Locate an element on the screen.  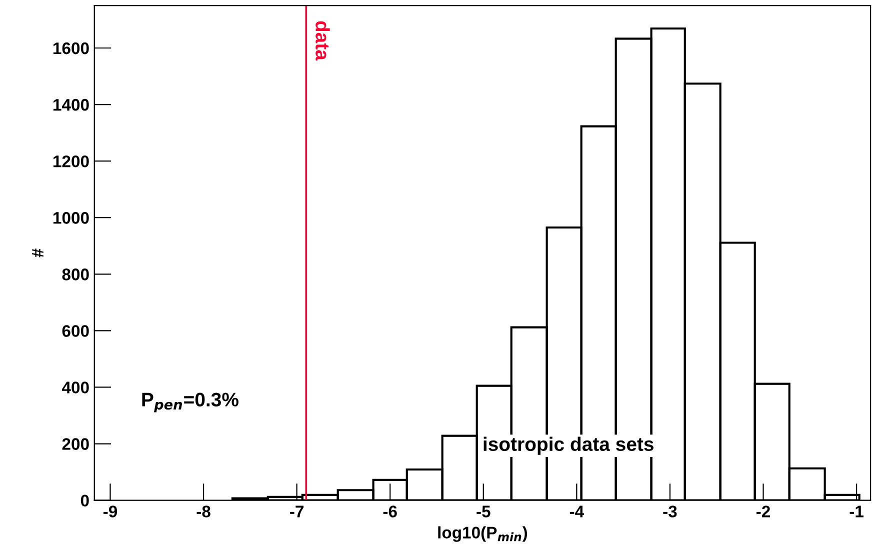
y-axis-title: # is located at coordinates (38, 253).